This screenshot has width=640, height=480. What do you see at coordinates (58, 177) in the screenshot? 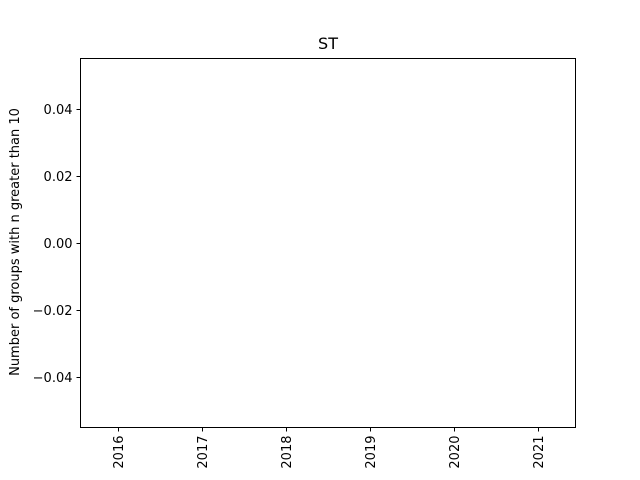
I see `y-tick-label: 0.02` at bounding box center [58, 177].